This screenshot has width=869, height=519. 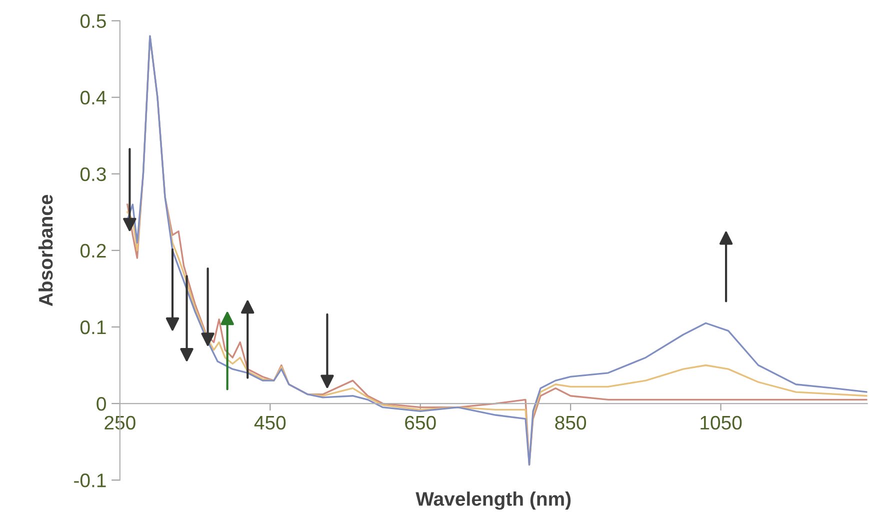 What do you see at coordinates (270, 423) in the screenshot?
I see `x-tick-label: 450` at bounding box center [270, 423].